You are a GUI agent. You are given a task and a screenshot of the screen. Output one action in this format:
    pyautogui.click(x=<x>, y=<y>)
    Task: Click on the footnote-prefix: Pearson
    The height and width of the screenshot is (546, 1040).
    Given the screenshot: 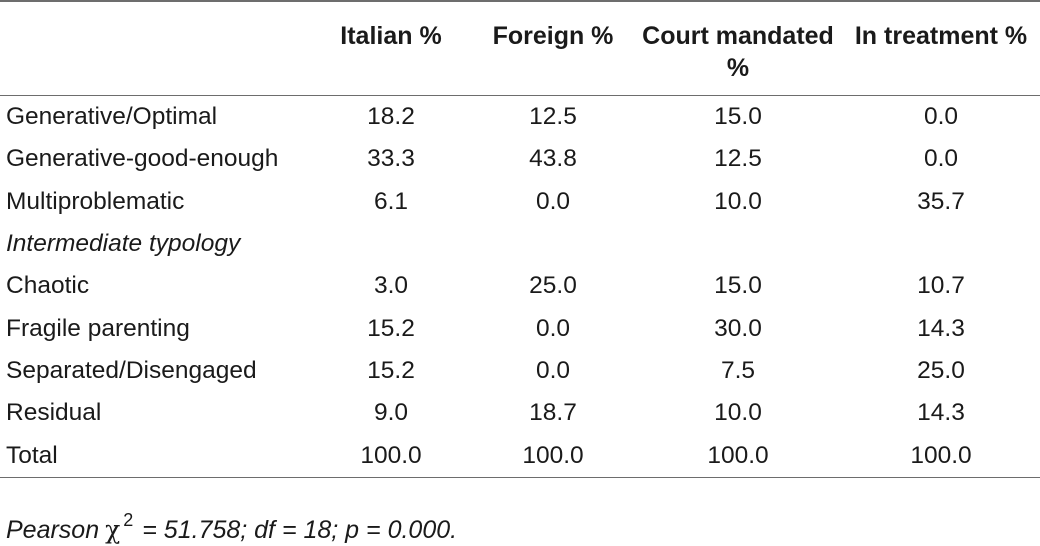 What is the action you would take?
    pyautogui.click(x=53, y=530)
    